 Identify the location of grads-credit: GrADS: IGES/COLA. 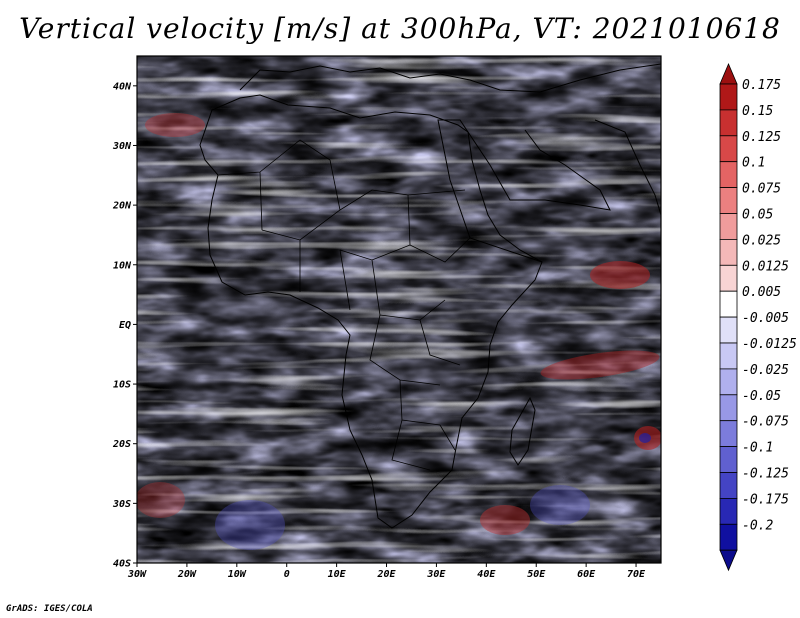
(49, 609).